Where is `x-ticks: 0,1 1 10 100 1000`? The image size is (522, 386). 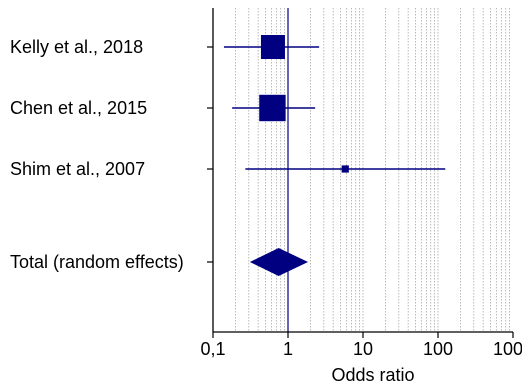 x-ticks: 0,1 1 10 100 1000 is located at coordinates (361, 345).